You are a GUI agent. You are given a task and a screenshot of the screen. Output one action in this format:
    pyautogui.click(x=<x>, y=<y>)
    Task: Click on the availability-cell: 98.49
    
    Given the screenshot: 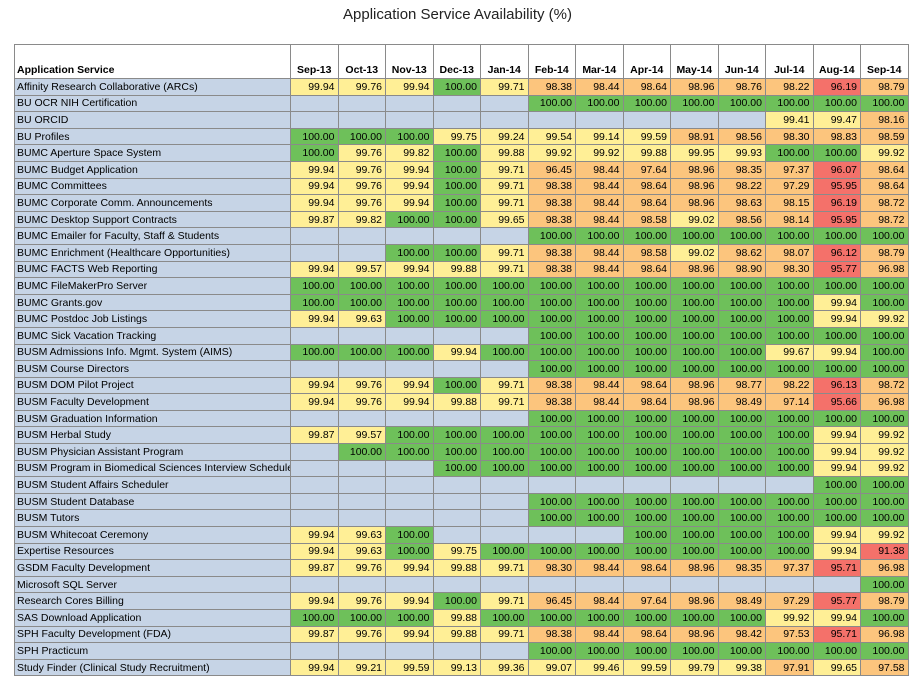 What is the action you would take?
    pyautogui.click(x=741, y=601)
    